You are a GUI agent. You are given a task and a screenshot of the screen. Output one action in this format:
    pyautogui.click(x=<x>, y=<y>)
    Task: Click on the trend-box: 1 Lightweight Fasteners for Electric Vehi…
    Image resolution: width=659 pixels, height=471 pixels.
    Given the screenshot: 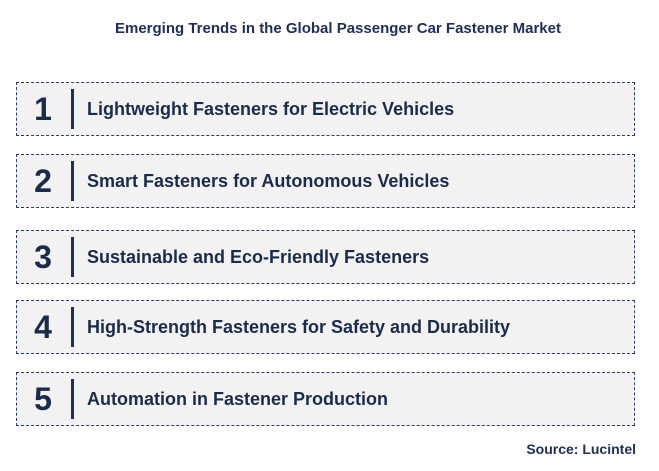 What is the action you would take?
    pyautogui.click(x=325, y=109)
    